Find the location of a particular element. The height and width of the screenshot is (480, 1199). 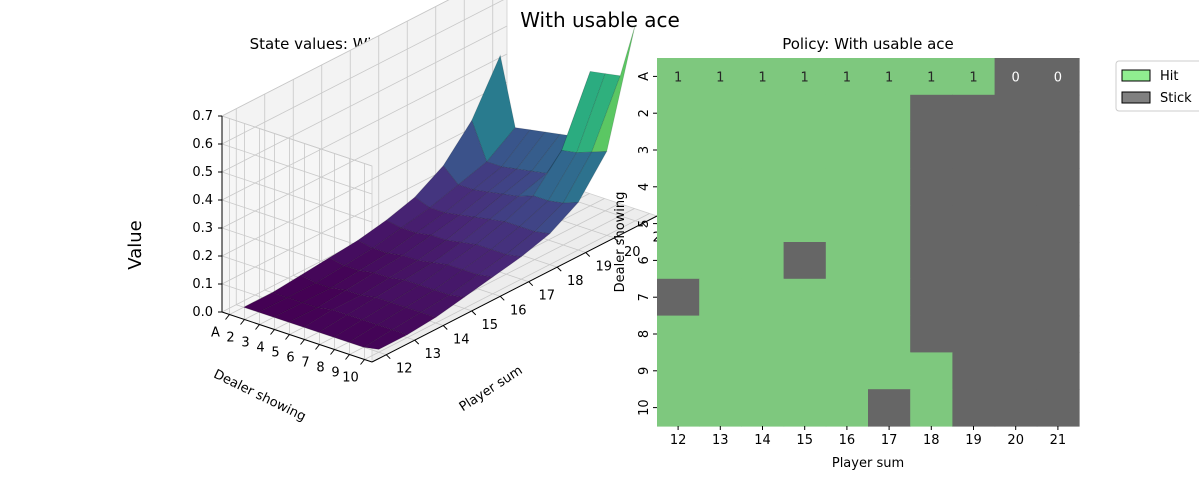

z-tick-label: 0.3 is located at coordinates (202, 228).